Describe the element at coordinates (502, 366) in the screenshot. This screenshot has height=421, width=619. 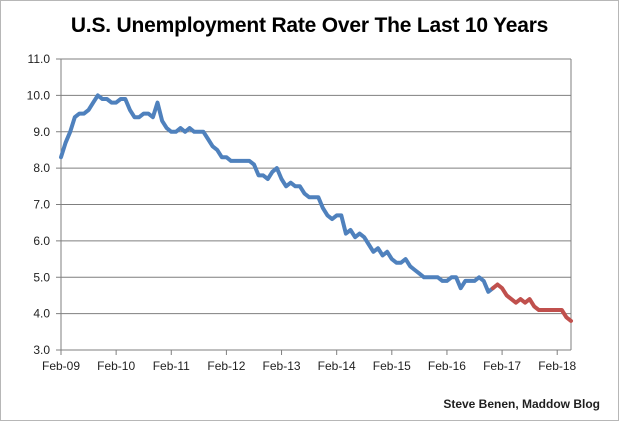
I see `x-axis-label: Feb-17` at that location.